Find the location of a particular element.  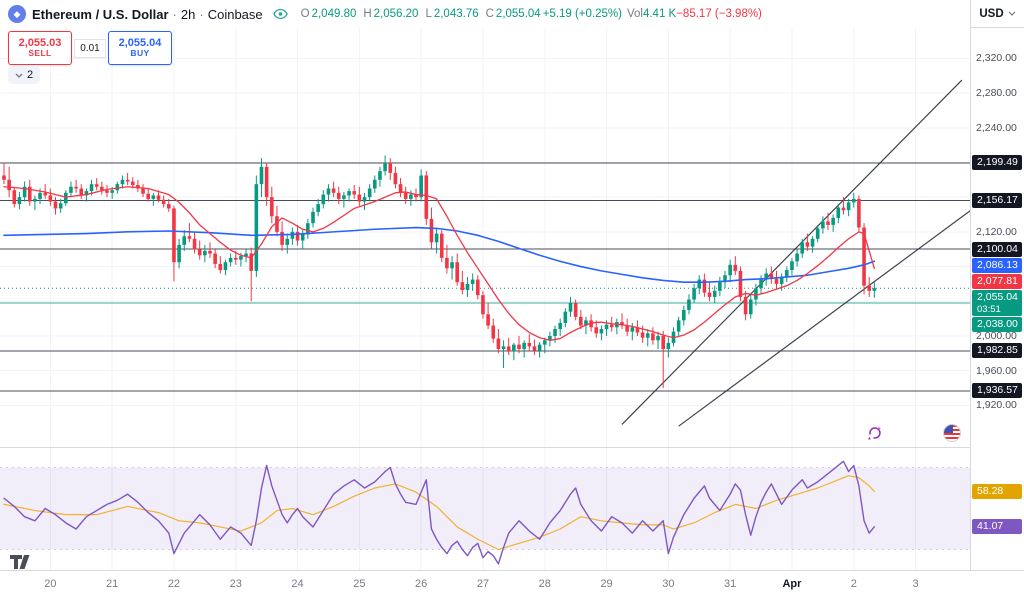

price-axis-label: 1,960.00 is located at coordinates (996, 370).